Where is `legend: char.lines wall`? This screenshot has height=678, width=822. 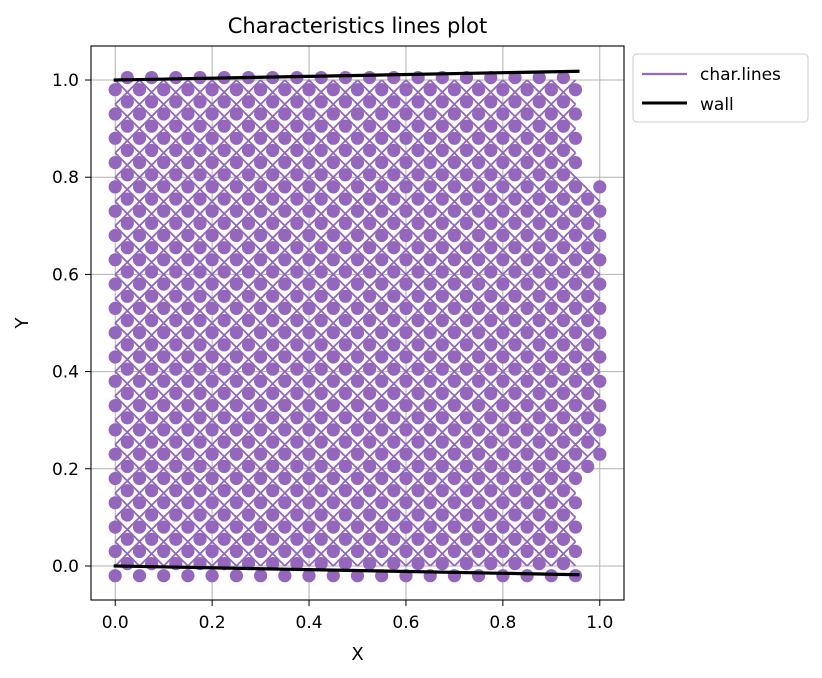 legend: char.lines wall is located at coordinates (720, 88).